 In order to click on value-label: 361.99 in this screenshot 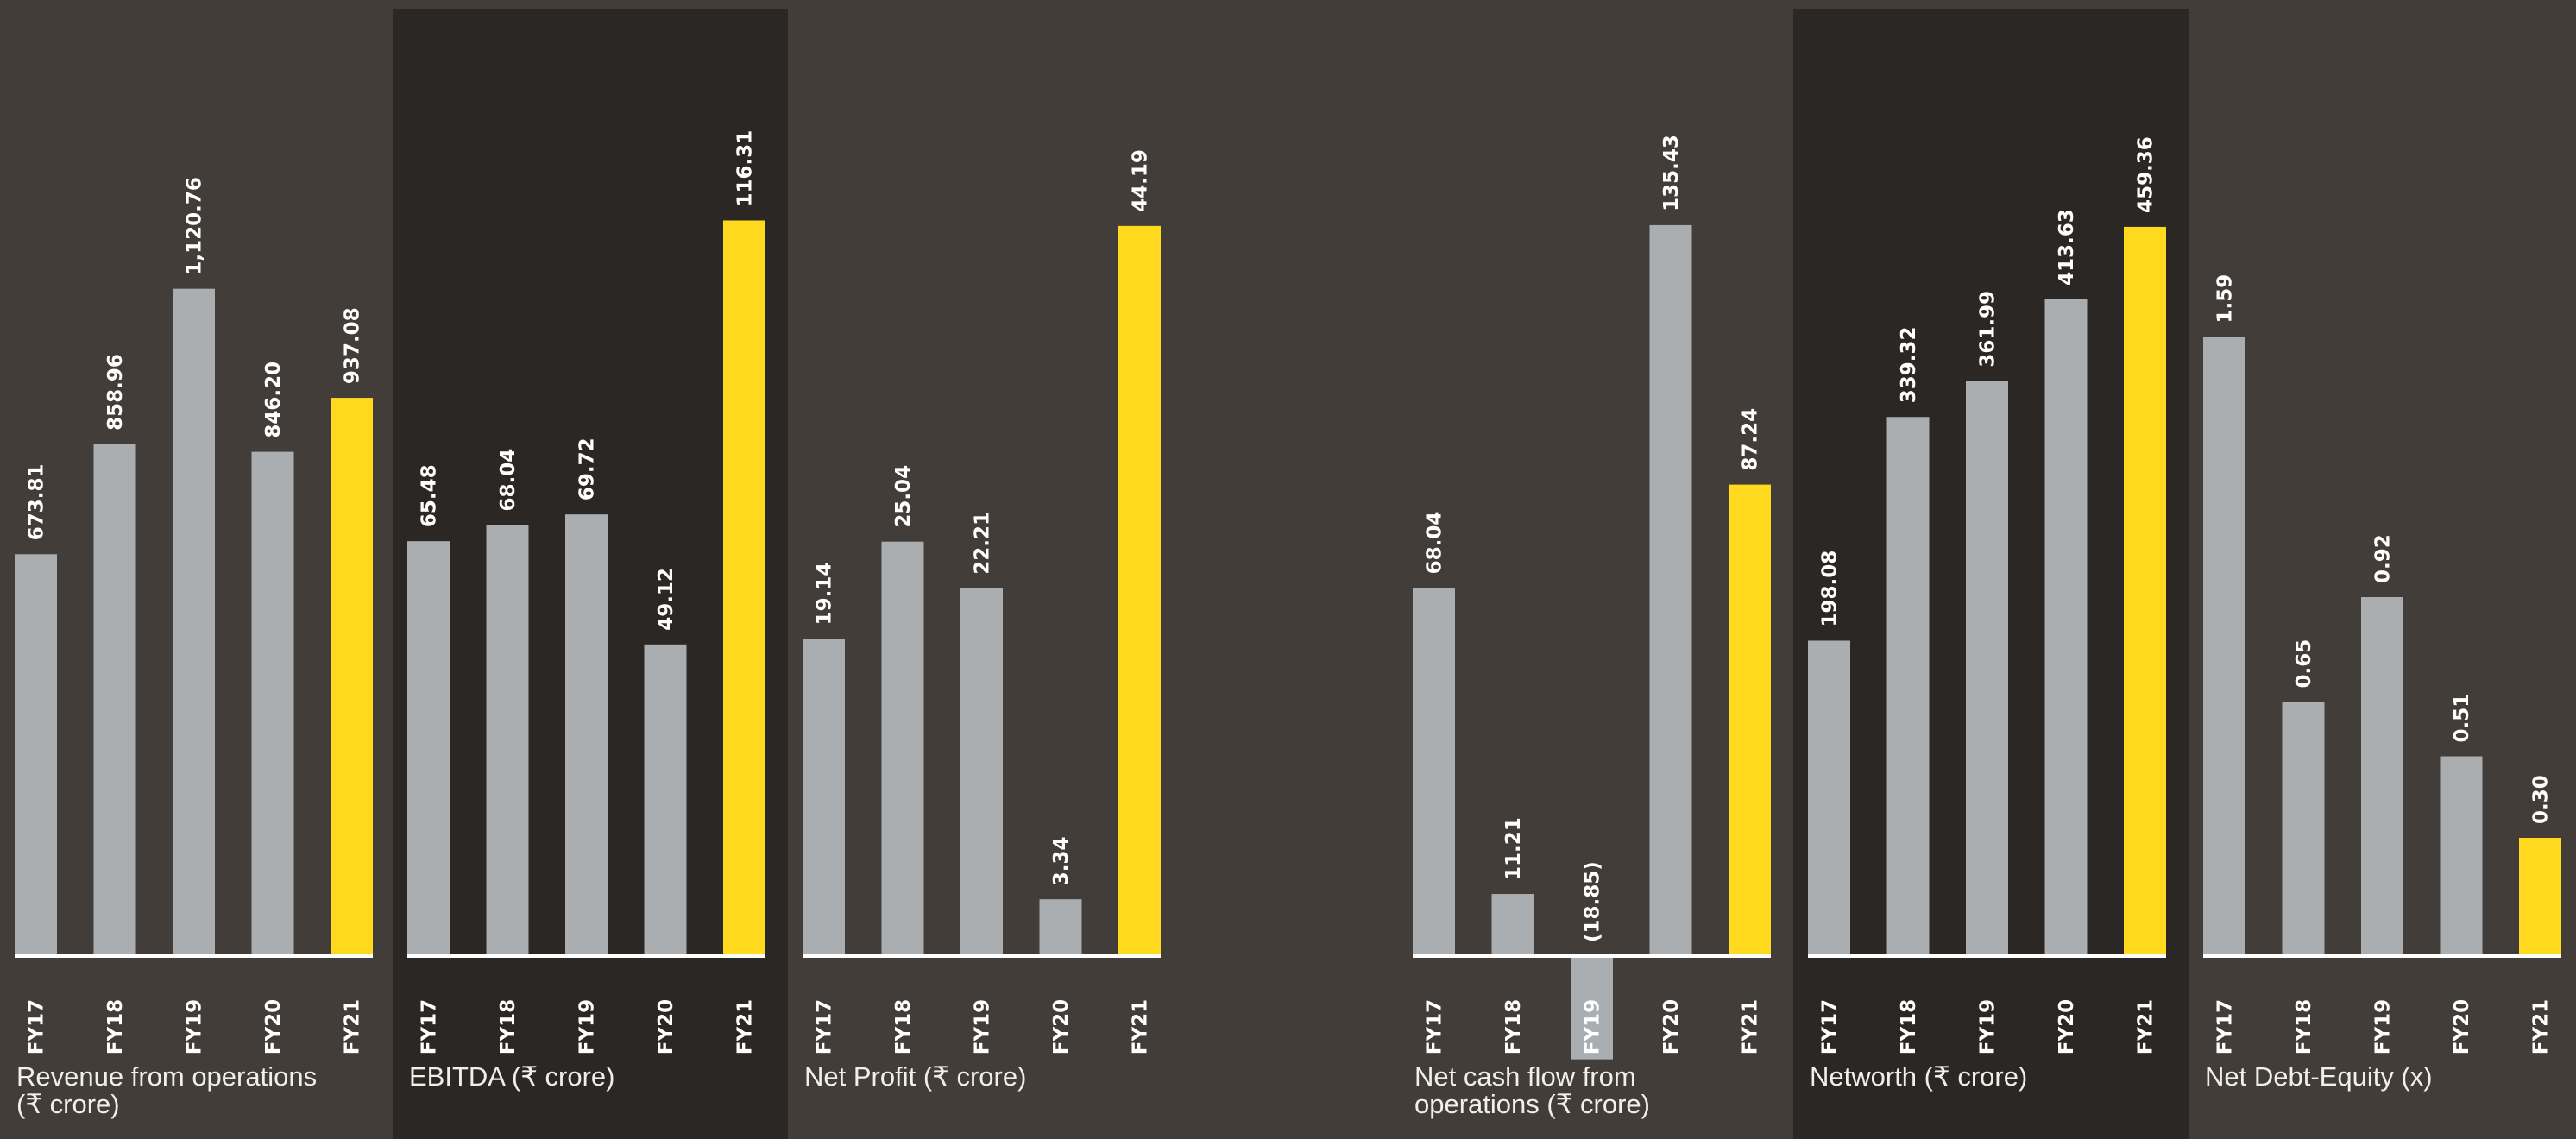, I will do `click(1989, 329)`.